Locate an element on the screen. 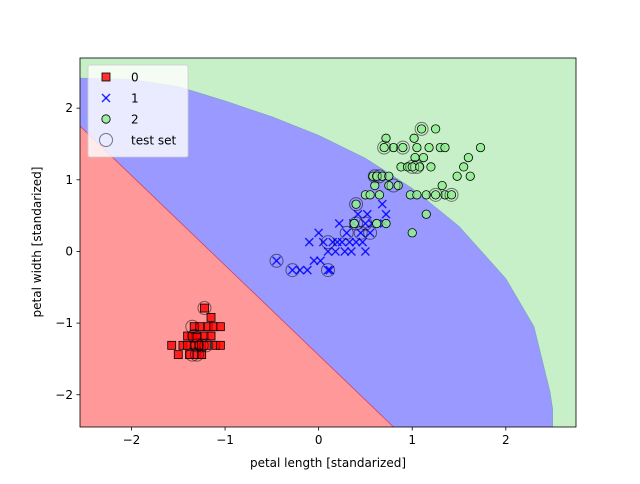 Image resolution: width=640 pixels, height=484 pixels. x-axis-ticks: −2 −1 0 1 2 is located at coordinates (316, 437).